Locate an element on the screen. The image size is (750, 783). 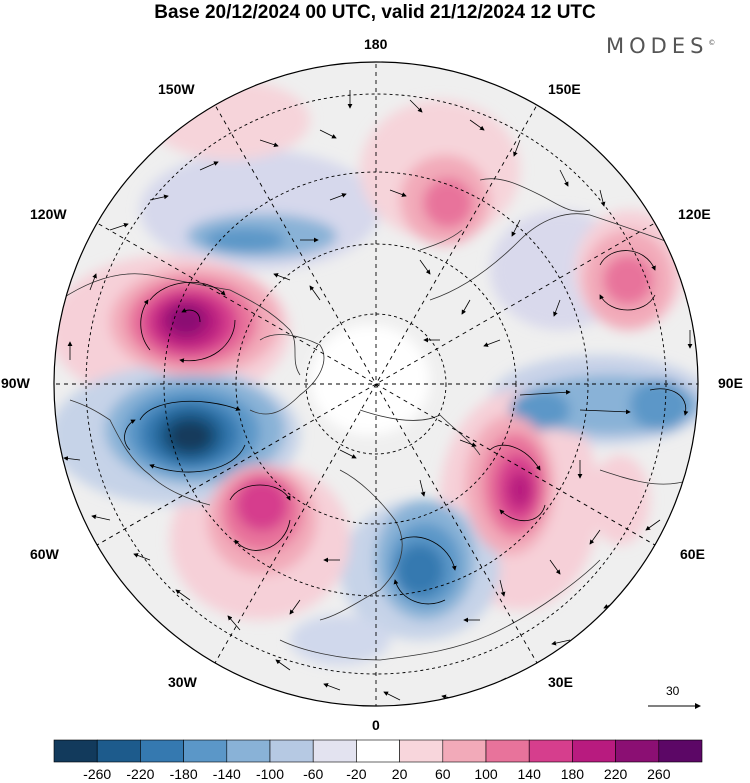
brand-logo: MODES© is located at coordinates (660, 46).